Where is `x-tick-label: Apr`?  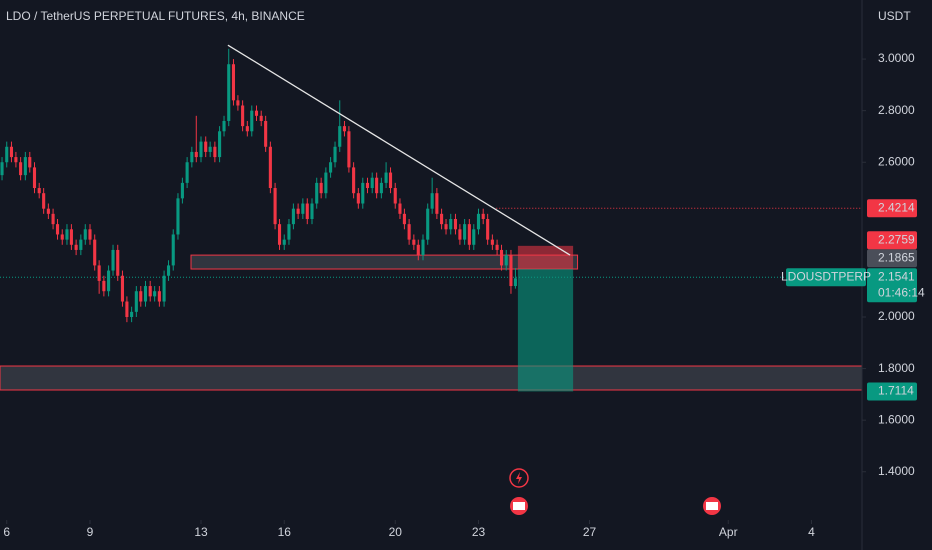
x-tick-label: Apr is located at coordinates (728, 532).